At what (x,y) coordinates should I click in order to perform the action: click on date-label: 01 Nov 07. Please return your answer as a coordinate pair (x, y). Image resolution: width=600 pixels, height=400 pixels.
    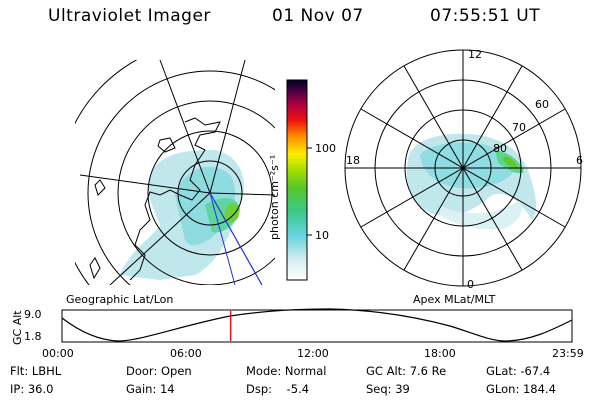
    Looking at the image, I should click on (318, 16).